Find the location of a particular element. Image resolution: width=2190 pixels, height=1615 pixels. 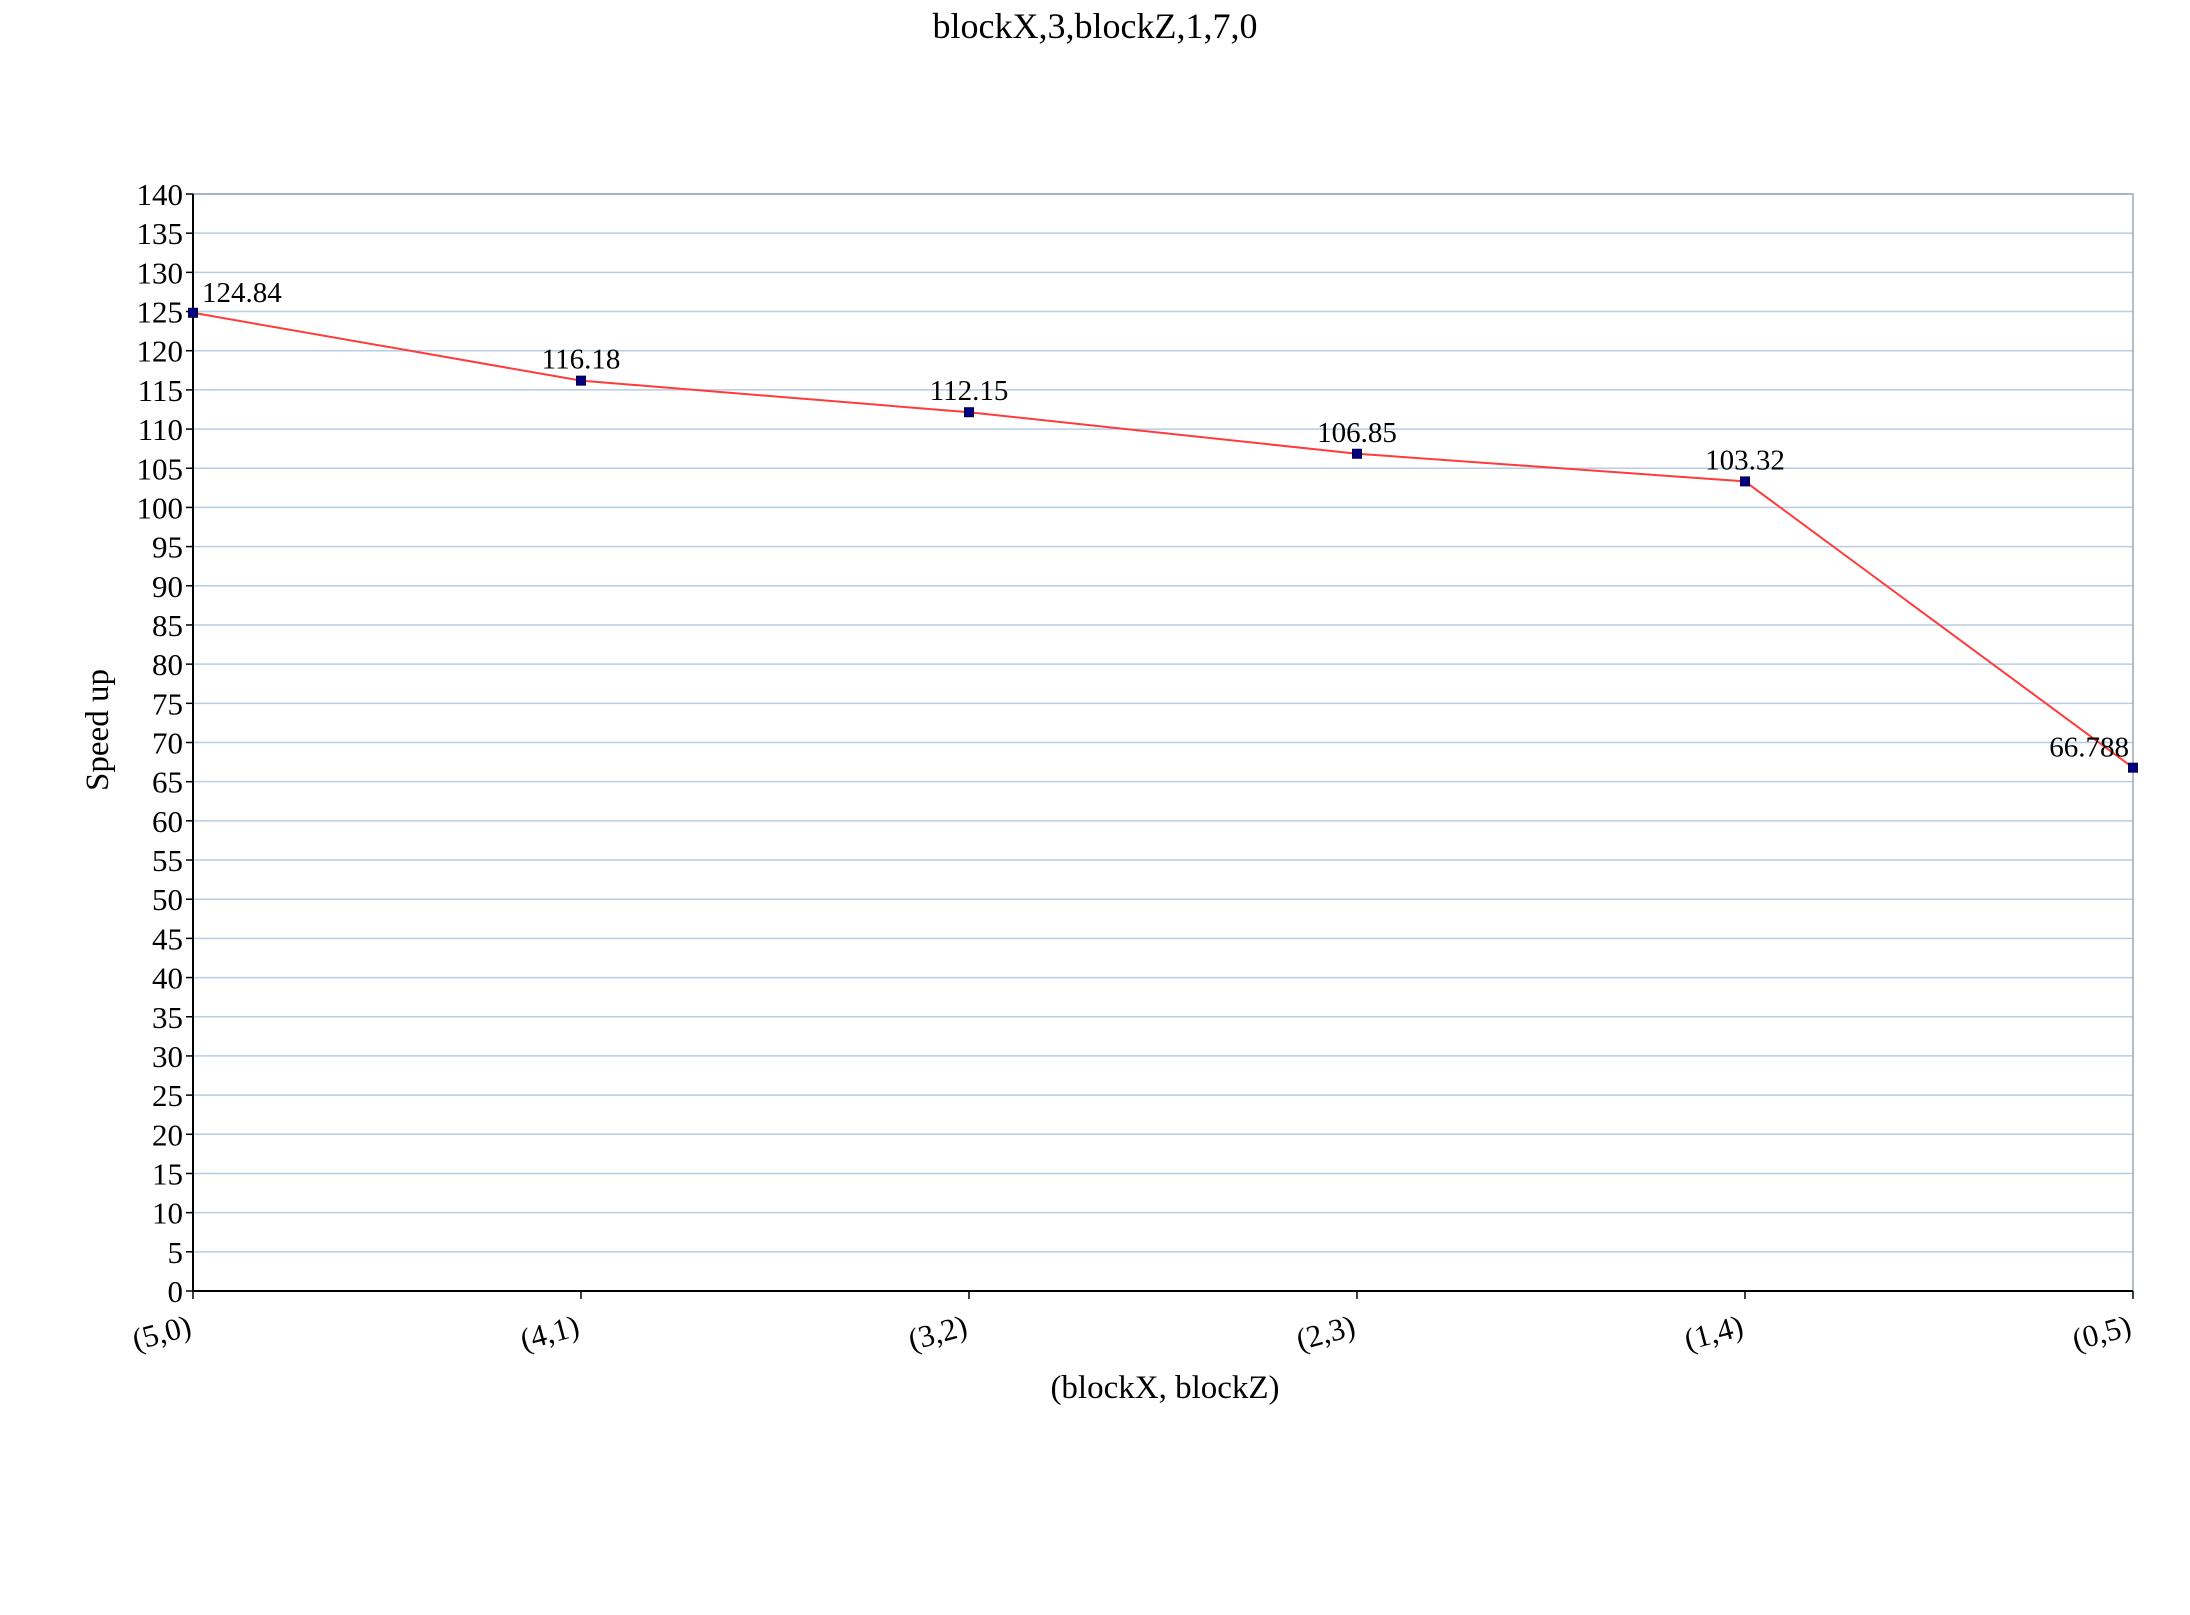

y-tick-label: 65 is located at coordinates (167, 782).